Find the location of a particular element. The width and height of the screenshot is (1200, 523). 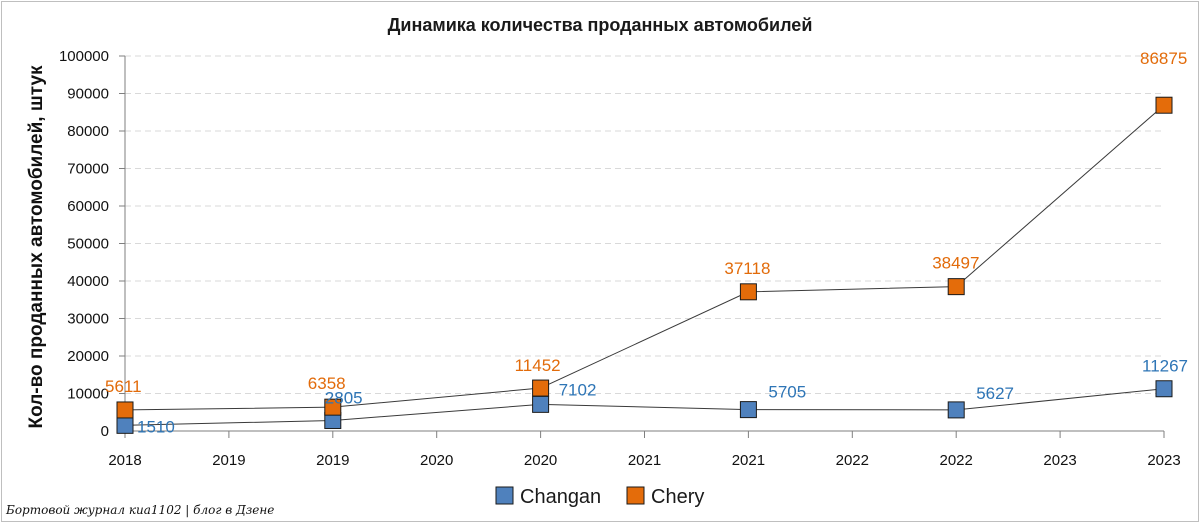

data-label-changan: 5705 is located at coordinates (787, 392).